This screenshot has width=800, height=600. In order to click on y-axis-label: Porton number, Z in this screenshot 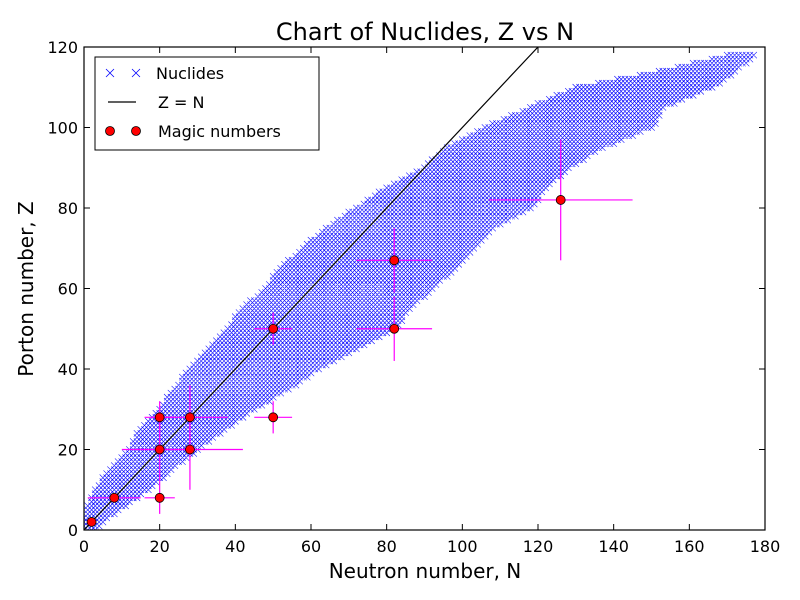, I will do `click(26, 288)`.